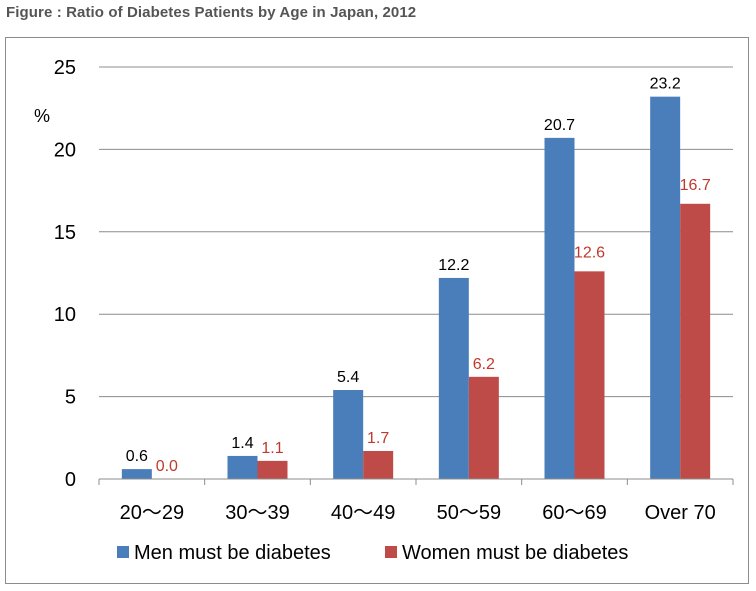  I want to click on x-axis-ticks, so click(416, 482).